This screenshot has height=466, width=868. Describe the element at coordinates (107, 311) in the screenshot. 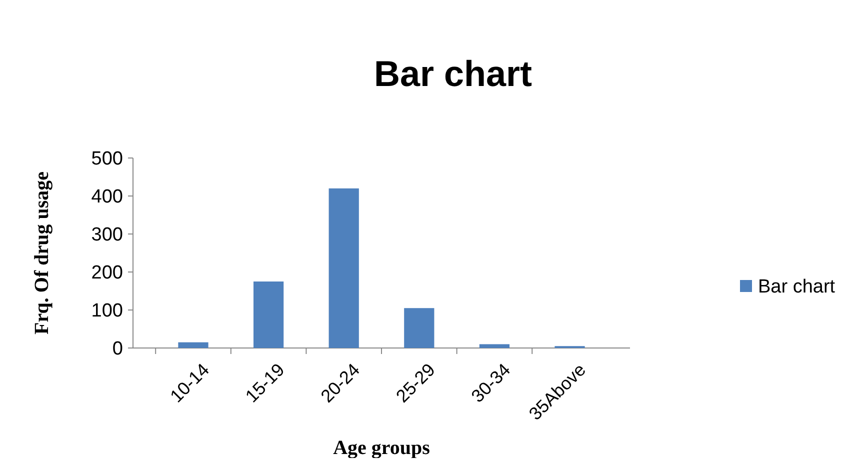

I see `y-tick-label: 100` at that location.